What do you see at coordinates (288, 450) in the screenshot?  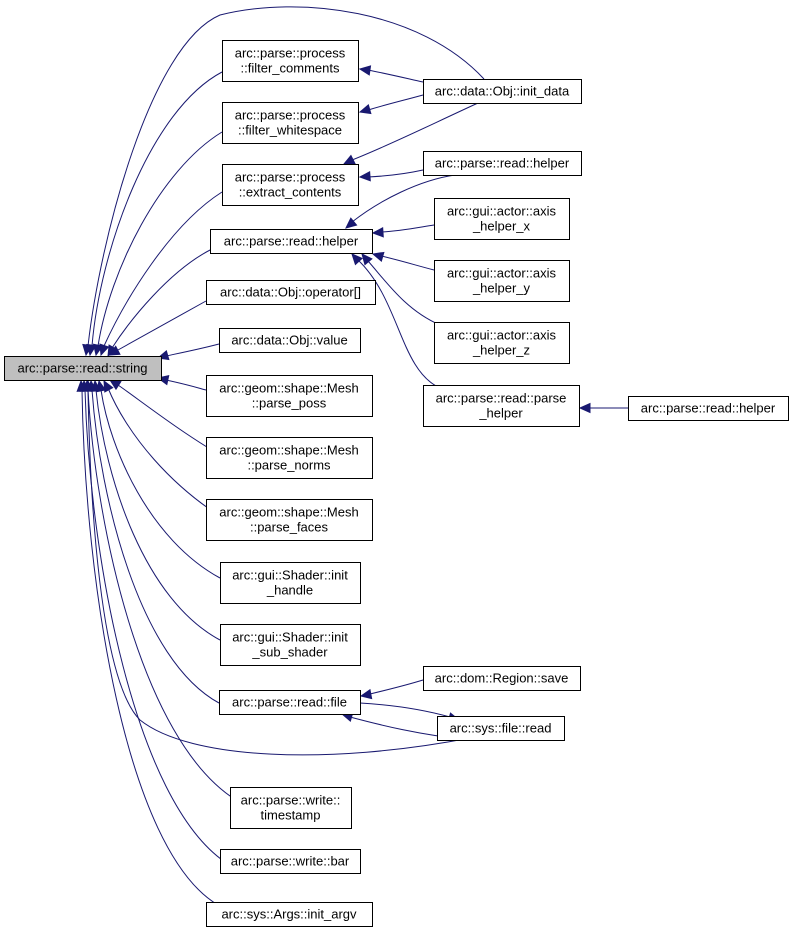 I see `node-label-line: arc::geom::shape::Mesh` at bounding box center [288, 450].